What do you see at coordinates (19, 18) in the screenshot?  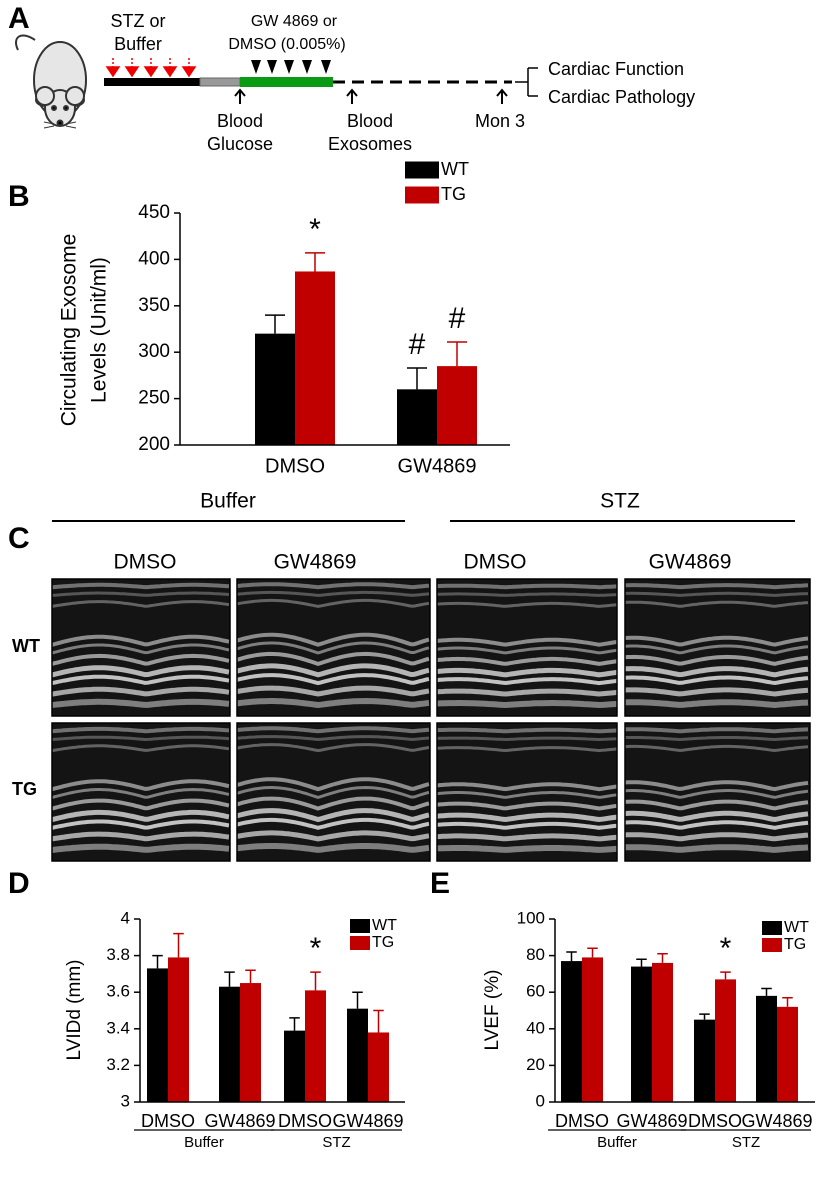 I see `panel-label: A` at bounding box center [19, 18].